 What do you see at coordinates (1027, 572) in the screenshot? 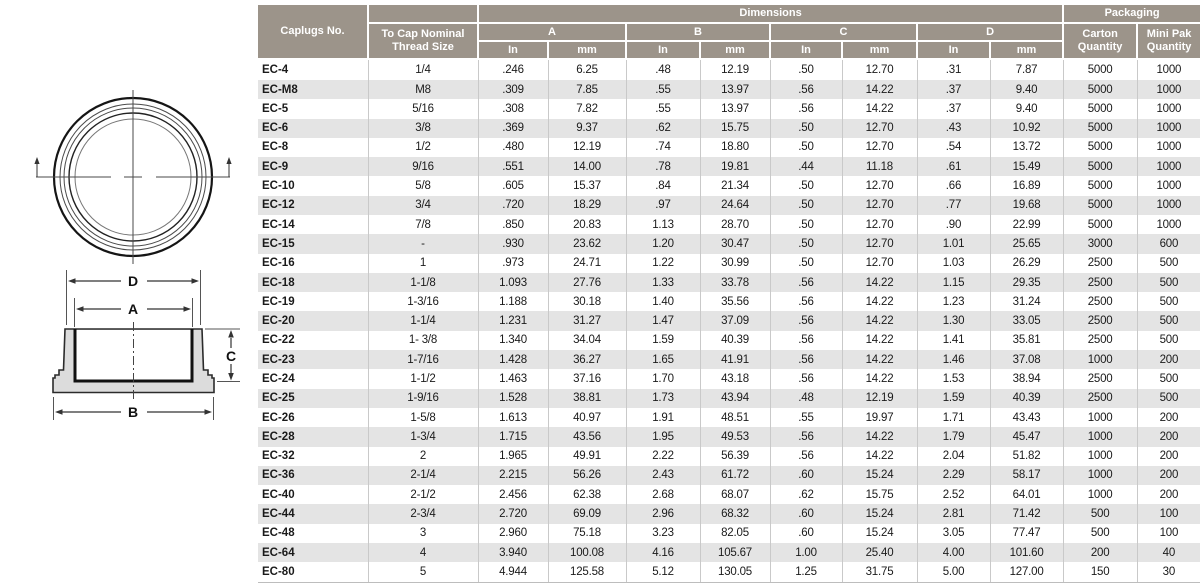
I see `value-cell: 127.00` at bounding box center [1027, 572].